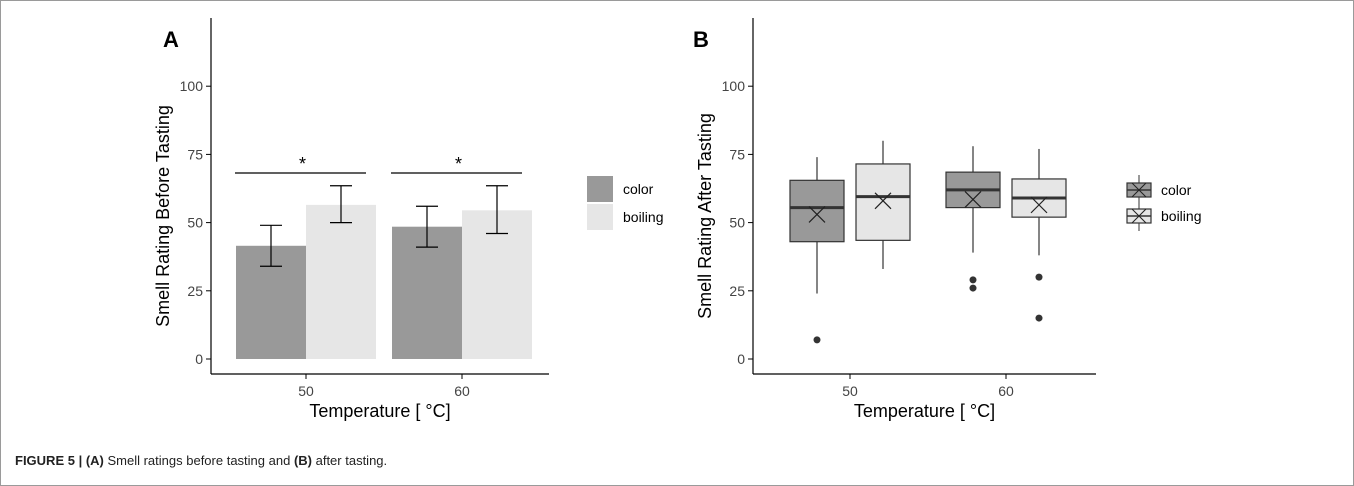  I want to click on caption-panel-a-ref: (A), so click(94, 460).